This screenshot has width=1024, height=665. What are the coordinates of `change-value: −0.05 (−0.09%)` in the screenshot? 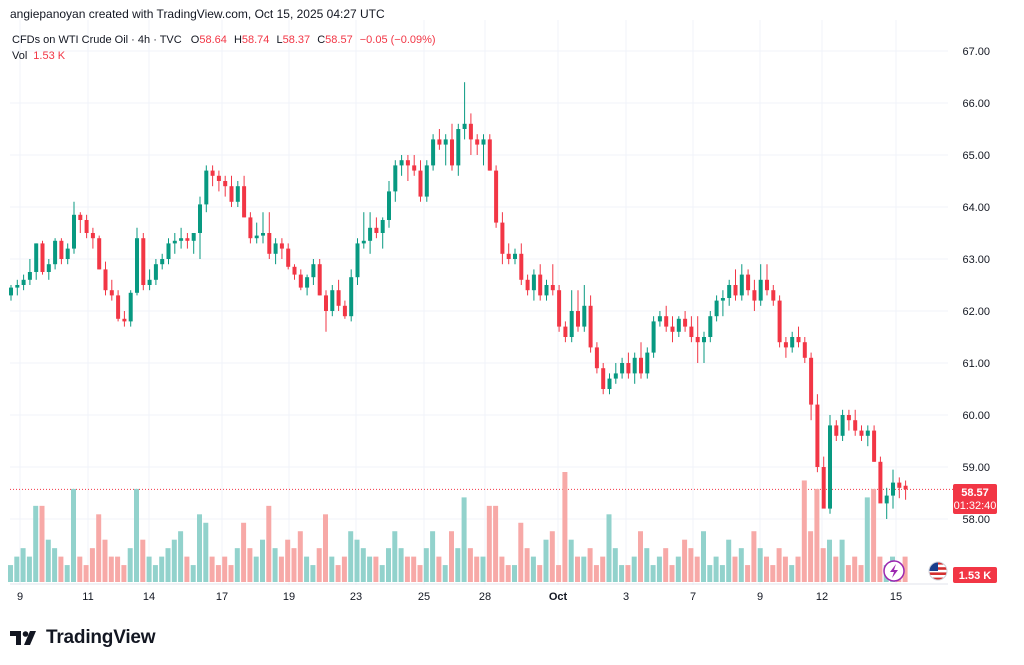 It's located at (397, 40).